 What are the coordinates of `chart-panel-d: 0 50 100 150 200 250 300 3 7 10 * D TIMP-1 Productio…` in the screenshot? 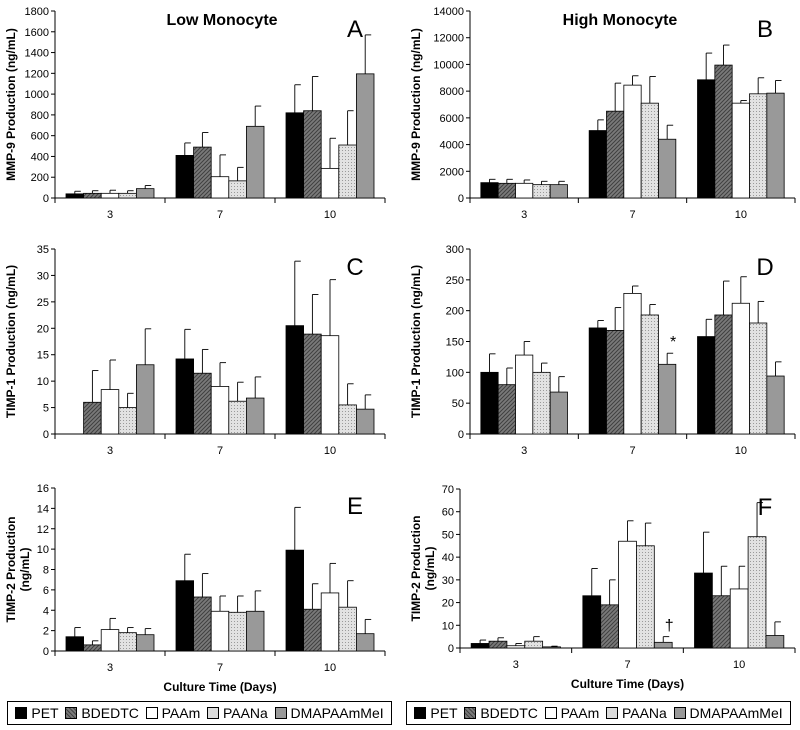 It's located at (602, 350).